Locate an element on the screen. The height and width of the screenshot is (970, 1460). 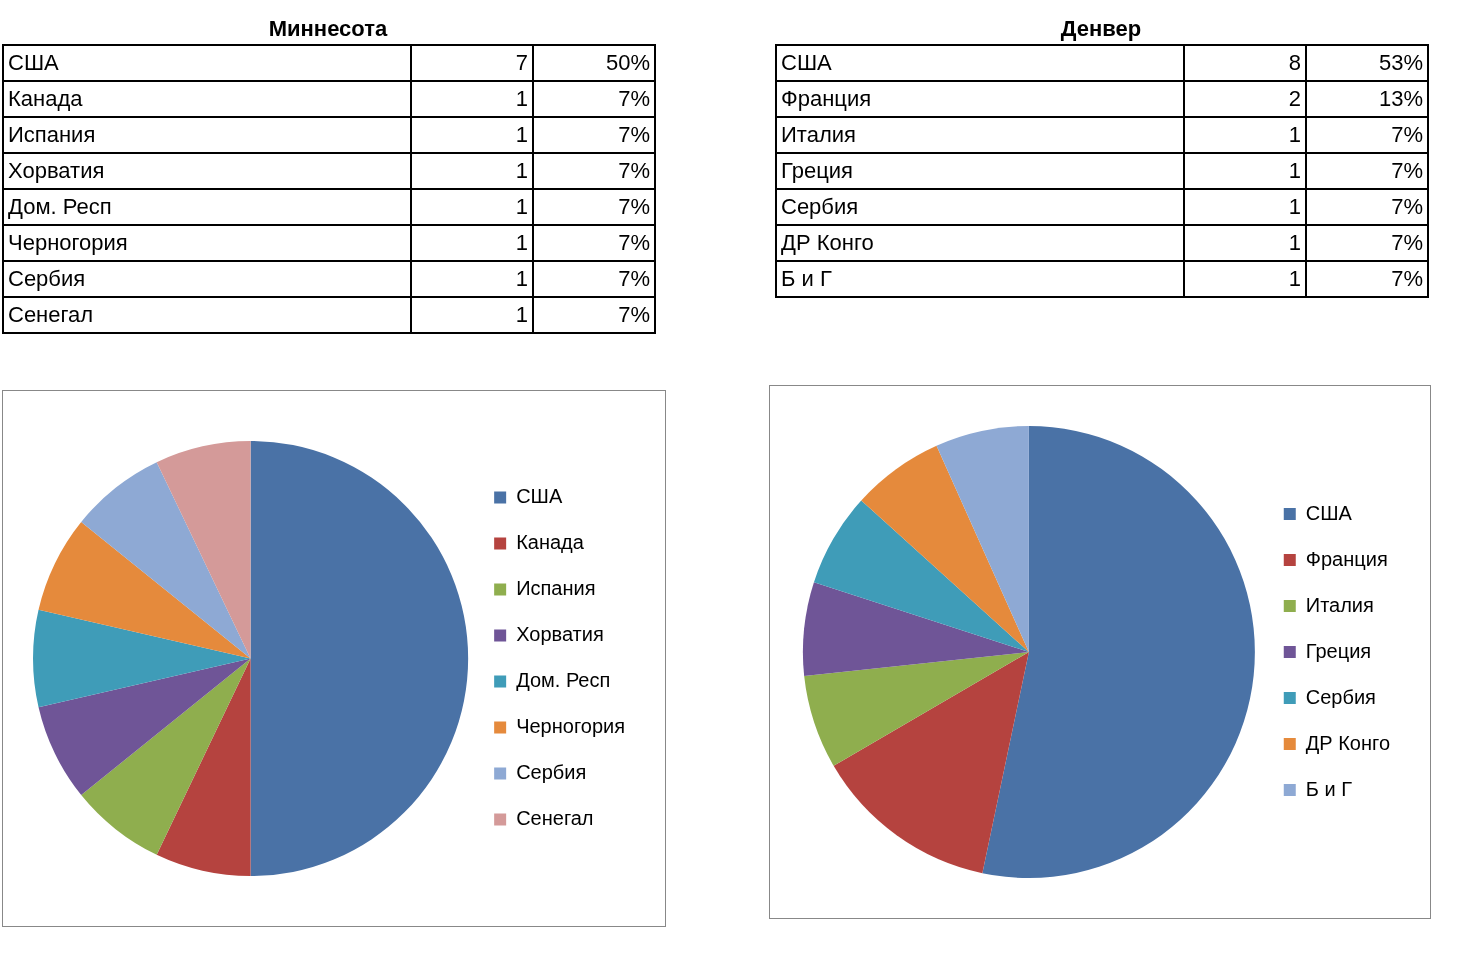
category-label: Черногория is located at coordinates (207, 243).